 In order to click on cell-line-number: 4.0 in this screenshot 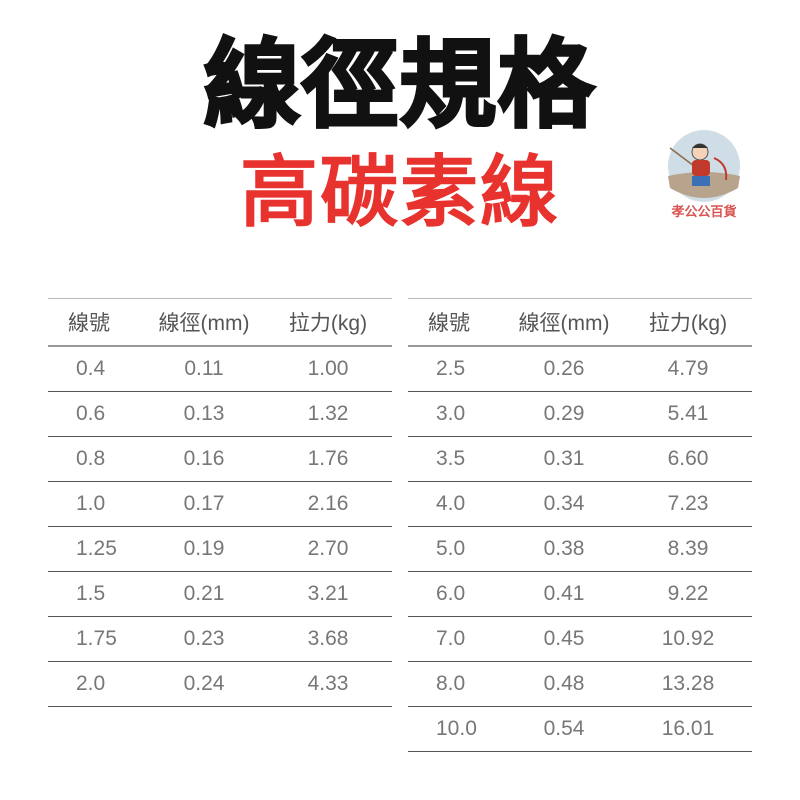, I will do `click(451, 503)`.